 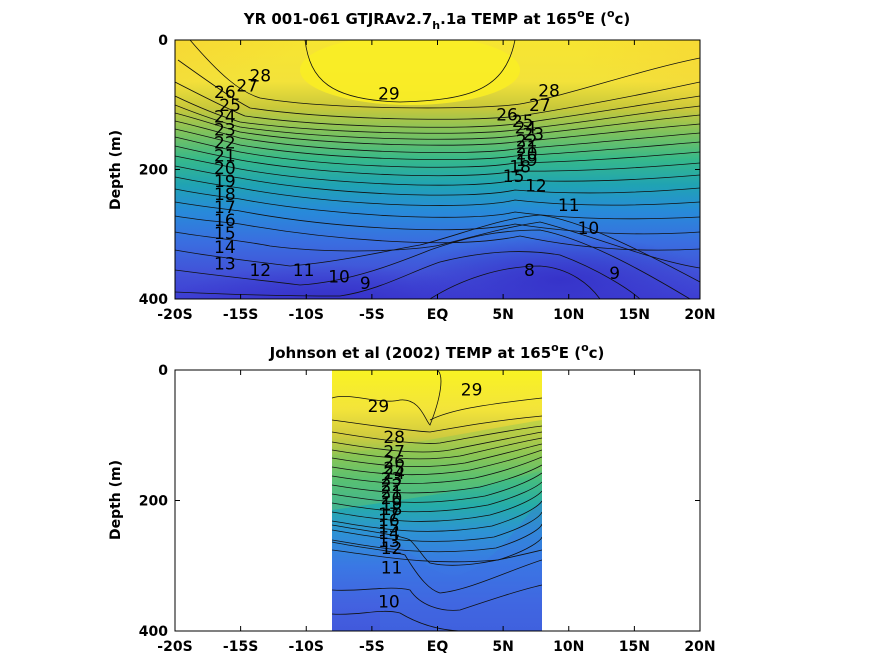 I want to click on panel2-colorfield, so click(x=437, y=500).